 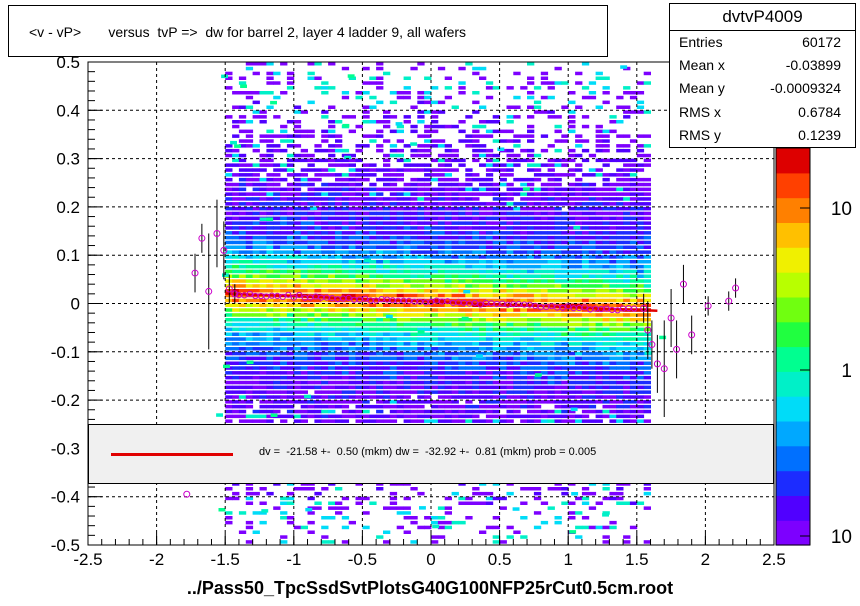 What do you see at coordinates (762, 91) in the screenshot?
I see `stat-row-mean-y: Mean y -0.0009324` at bounding box center [762, 91].